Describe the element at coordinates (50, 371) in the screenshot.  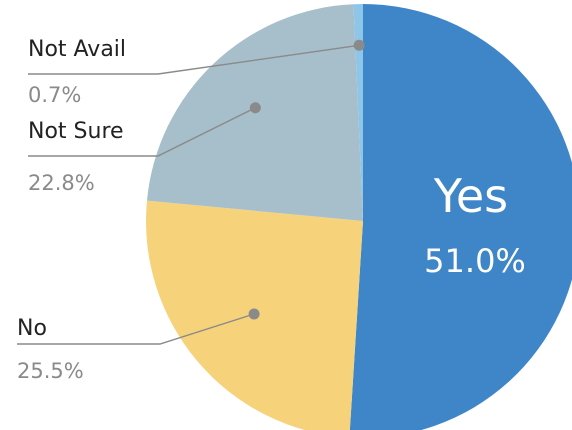
I see `slice-value-no: 25.5%` at that location.